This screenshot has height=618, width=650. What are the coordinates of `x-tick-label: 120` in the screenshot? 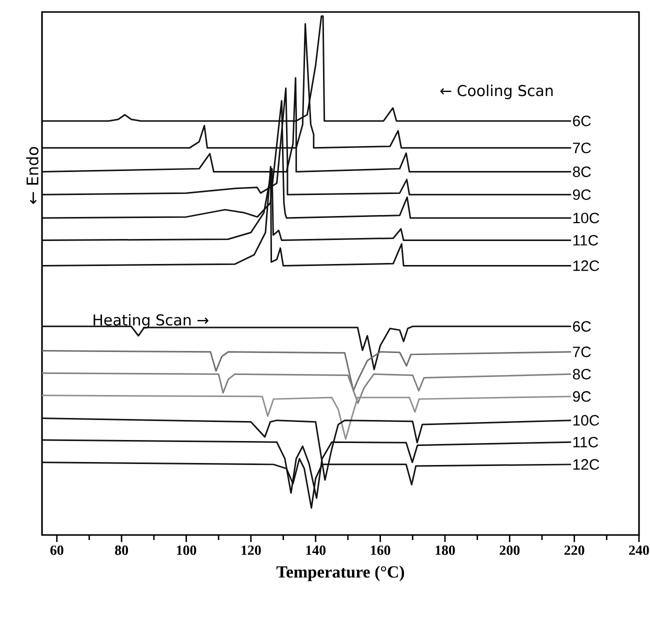 It's located at (251, 550).